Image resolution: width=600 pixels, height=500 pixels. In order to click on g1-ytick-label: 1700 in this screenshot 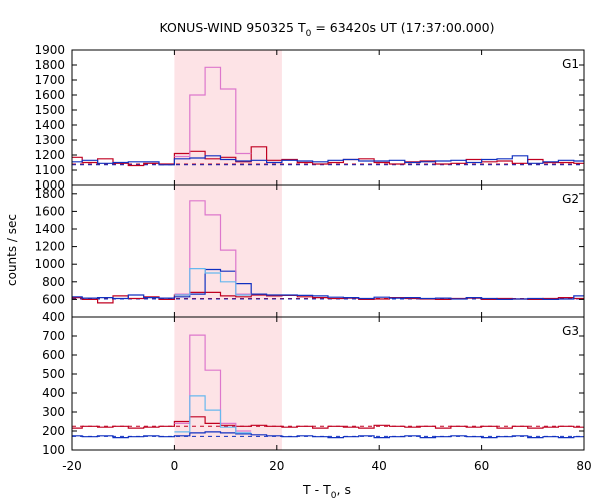, I will do `click(49, 80)`.